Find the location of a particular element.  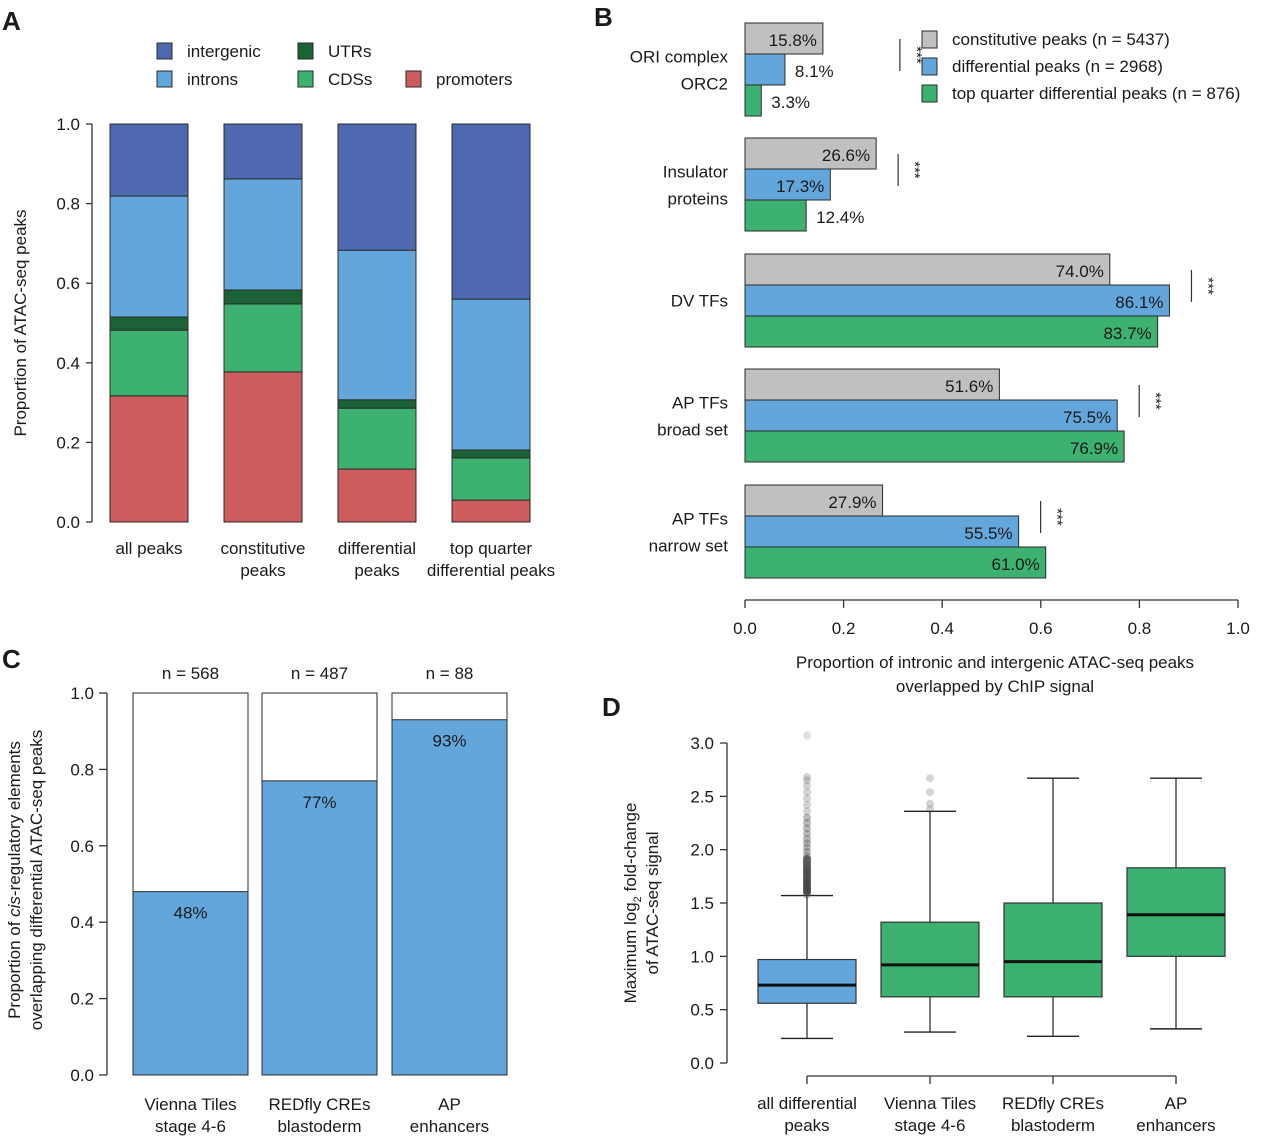

y-category-label: ORI complex ORC2 is located at coordinates (679, 71).